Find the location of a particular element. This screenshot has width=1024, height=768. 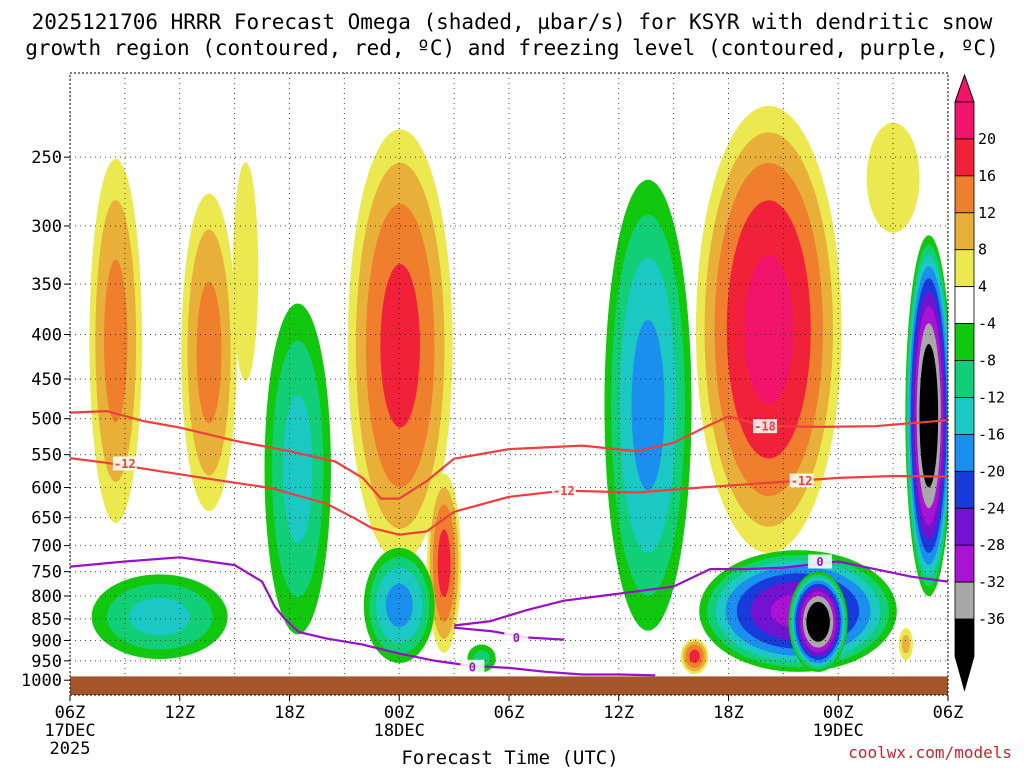

omega-region-afternoon-ascent is located at coordinates (245, 272).